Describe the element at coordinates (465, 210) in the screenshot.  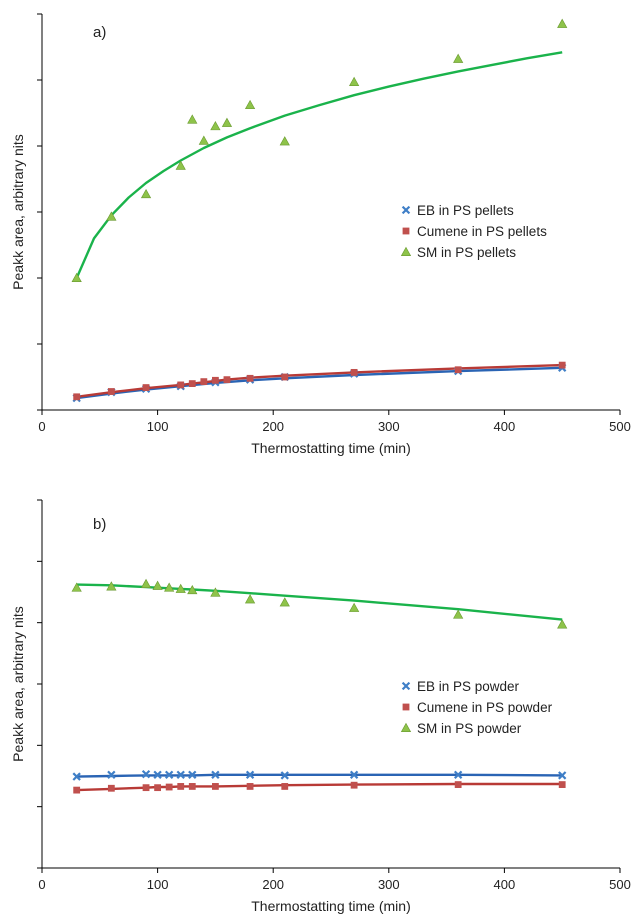
I see `legend-label-0: EB in PS pellets` at that location.